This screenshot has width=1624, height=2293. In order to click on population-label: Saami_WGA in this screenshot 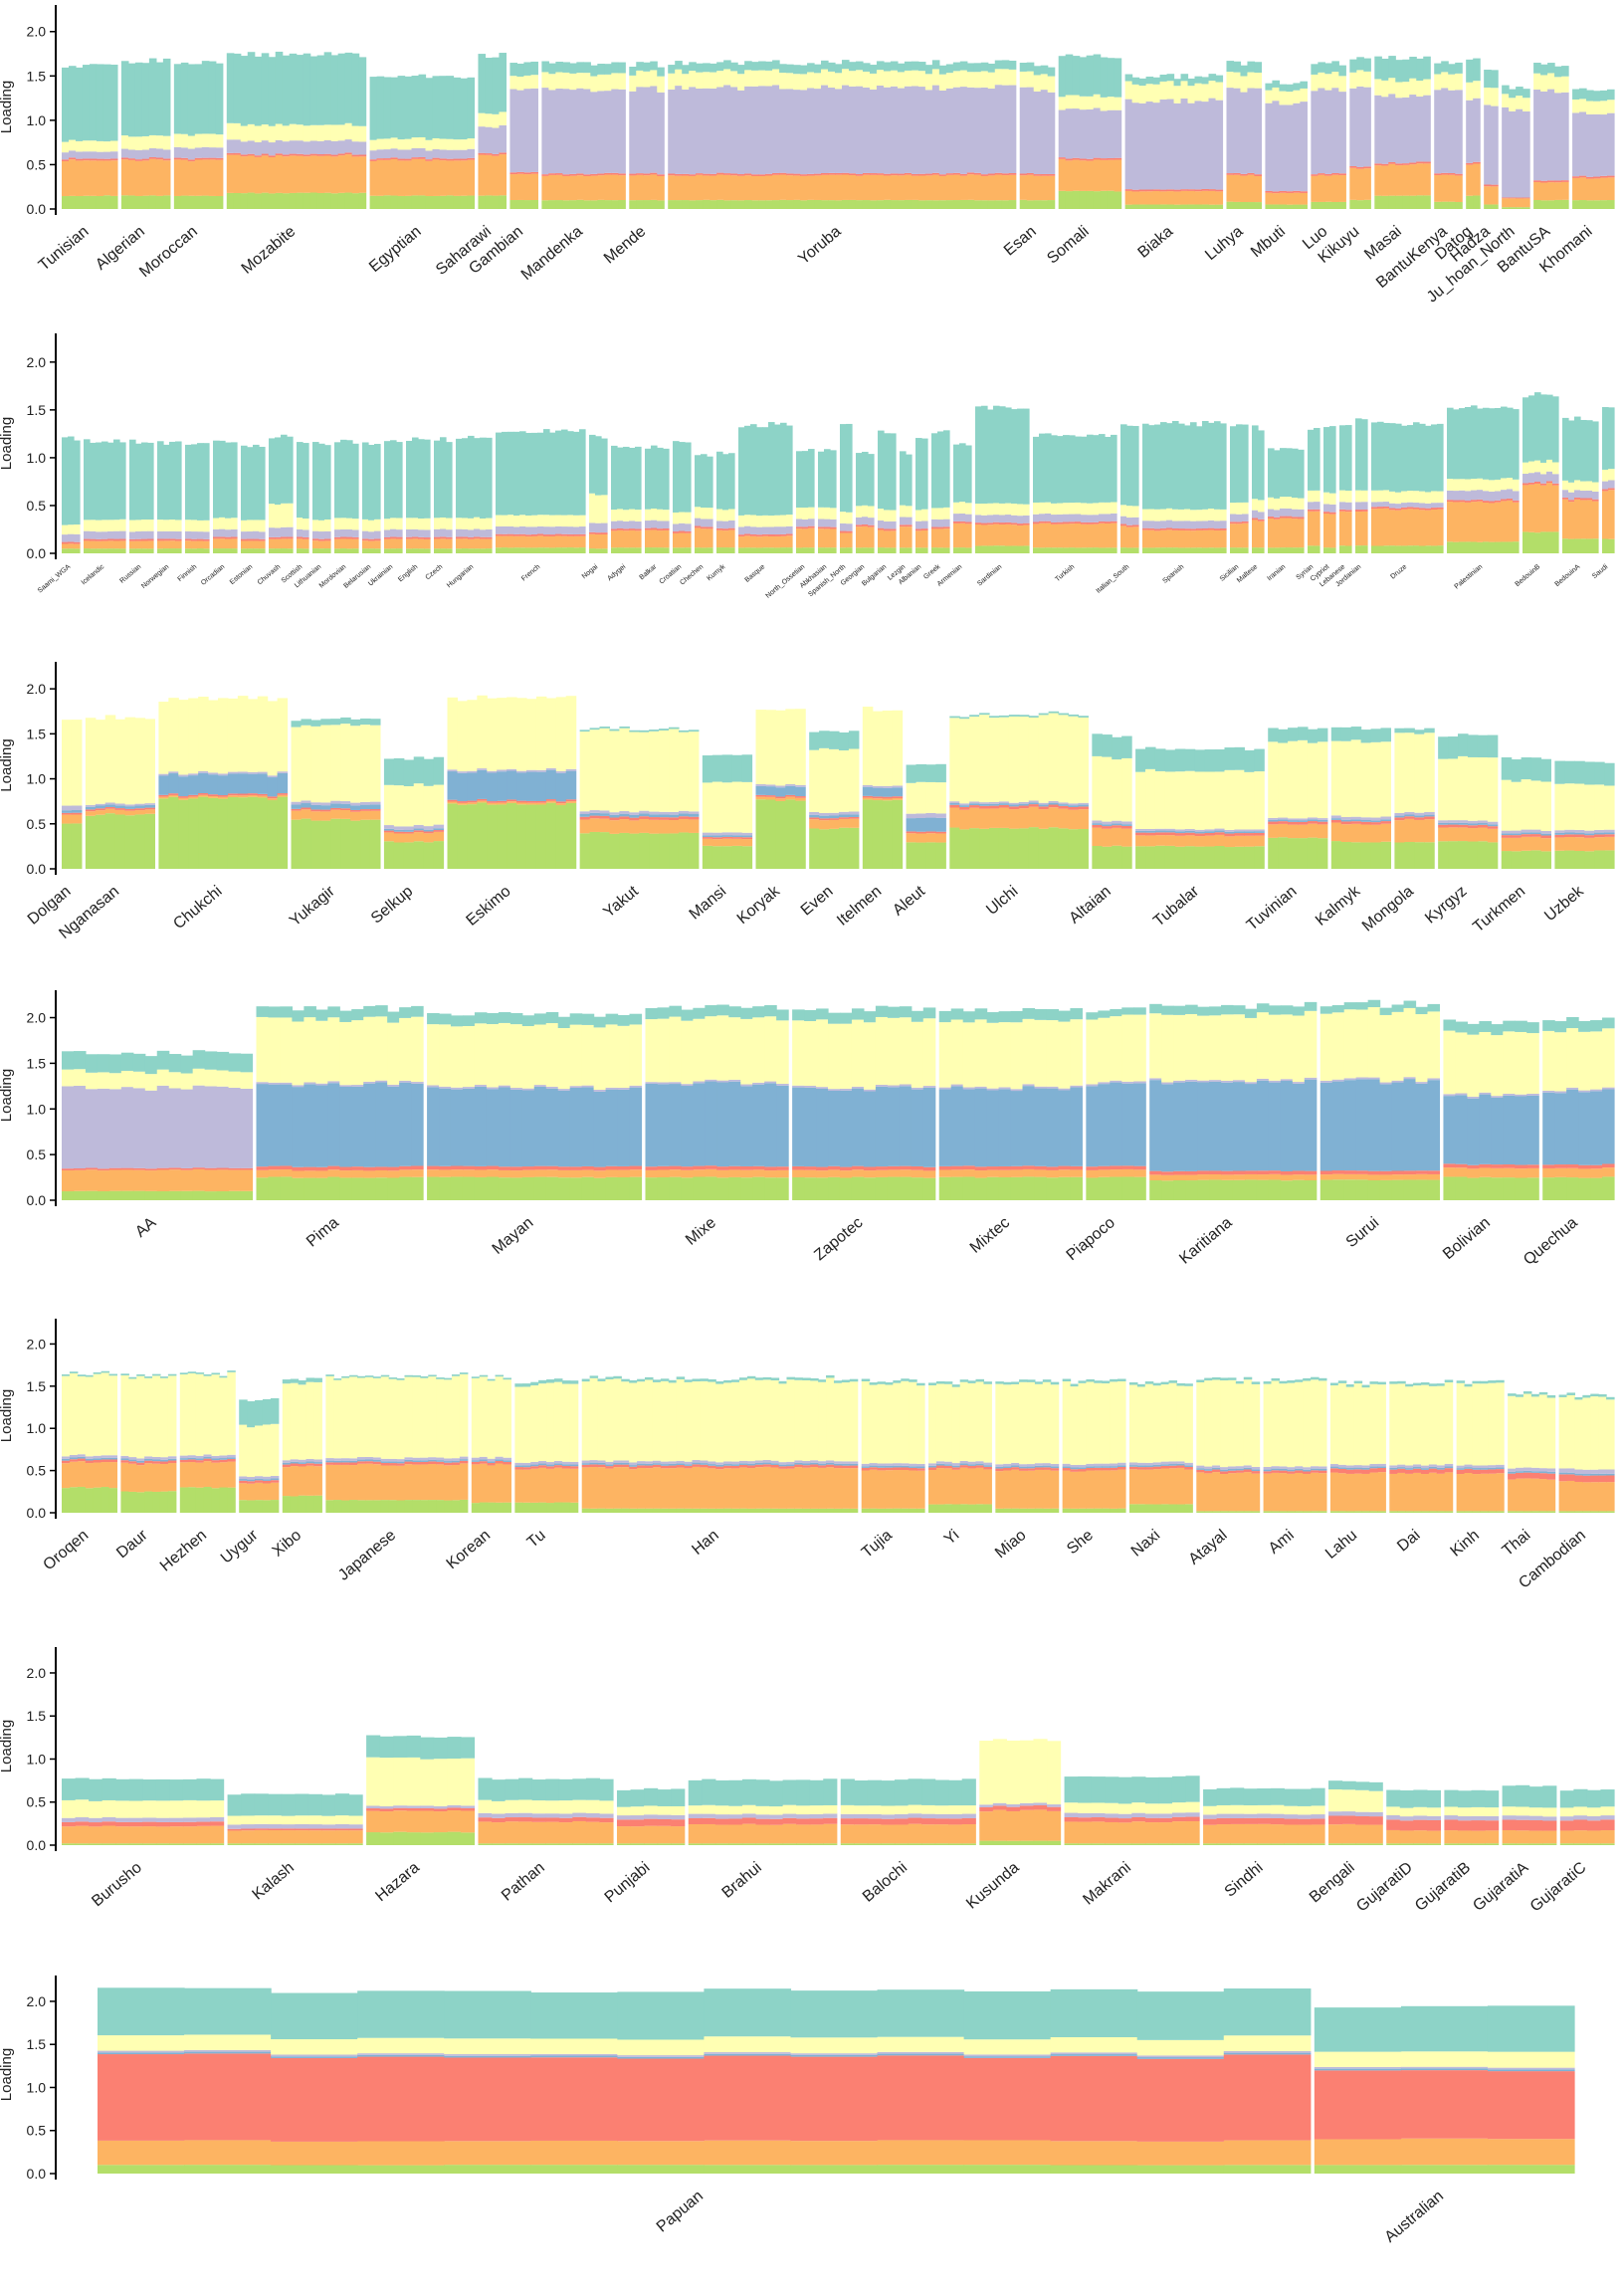, I will do `click(55, 579)`.